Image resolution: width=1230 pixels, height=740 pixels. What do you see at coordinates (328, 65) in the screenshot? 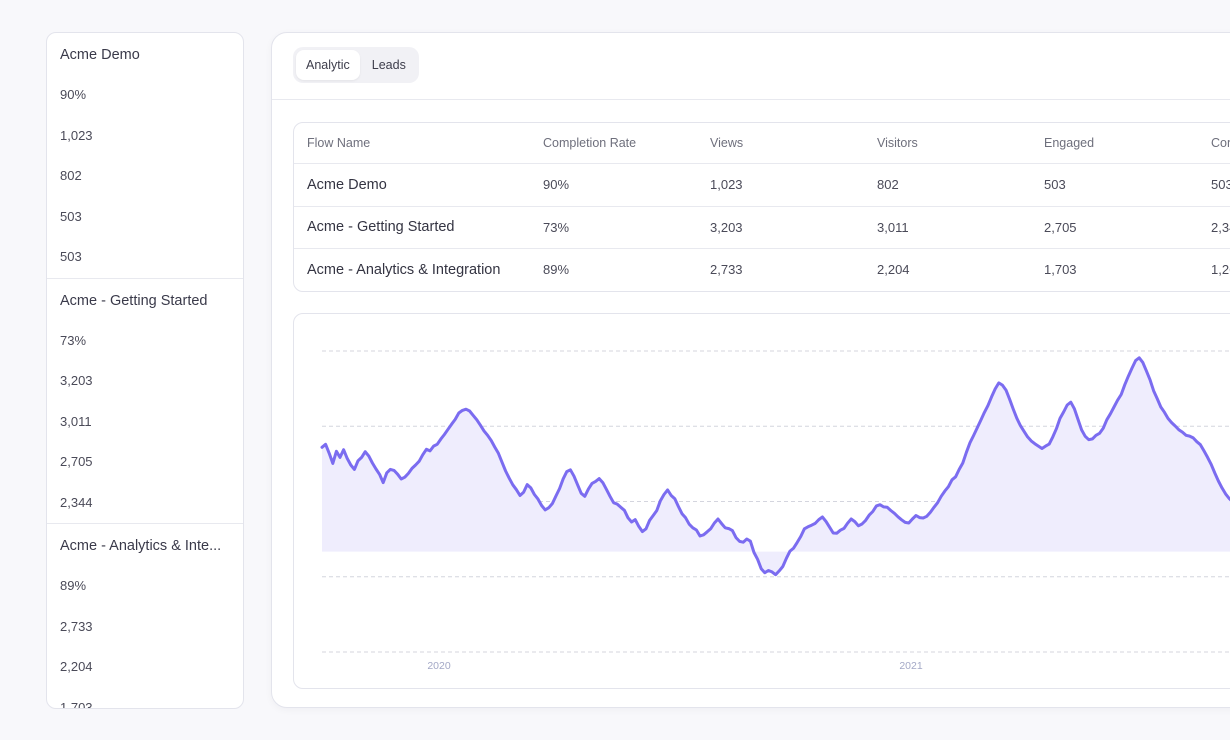
I see `tab-analytic: Analytic` at bounding box center [328, 65].